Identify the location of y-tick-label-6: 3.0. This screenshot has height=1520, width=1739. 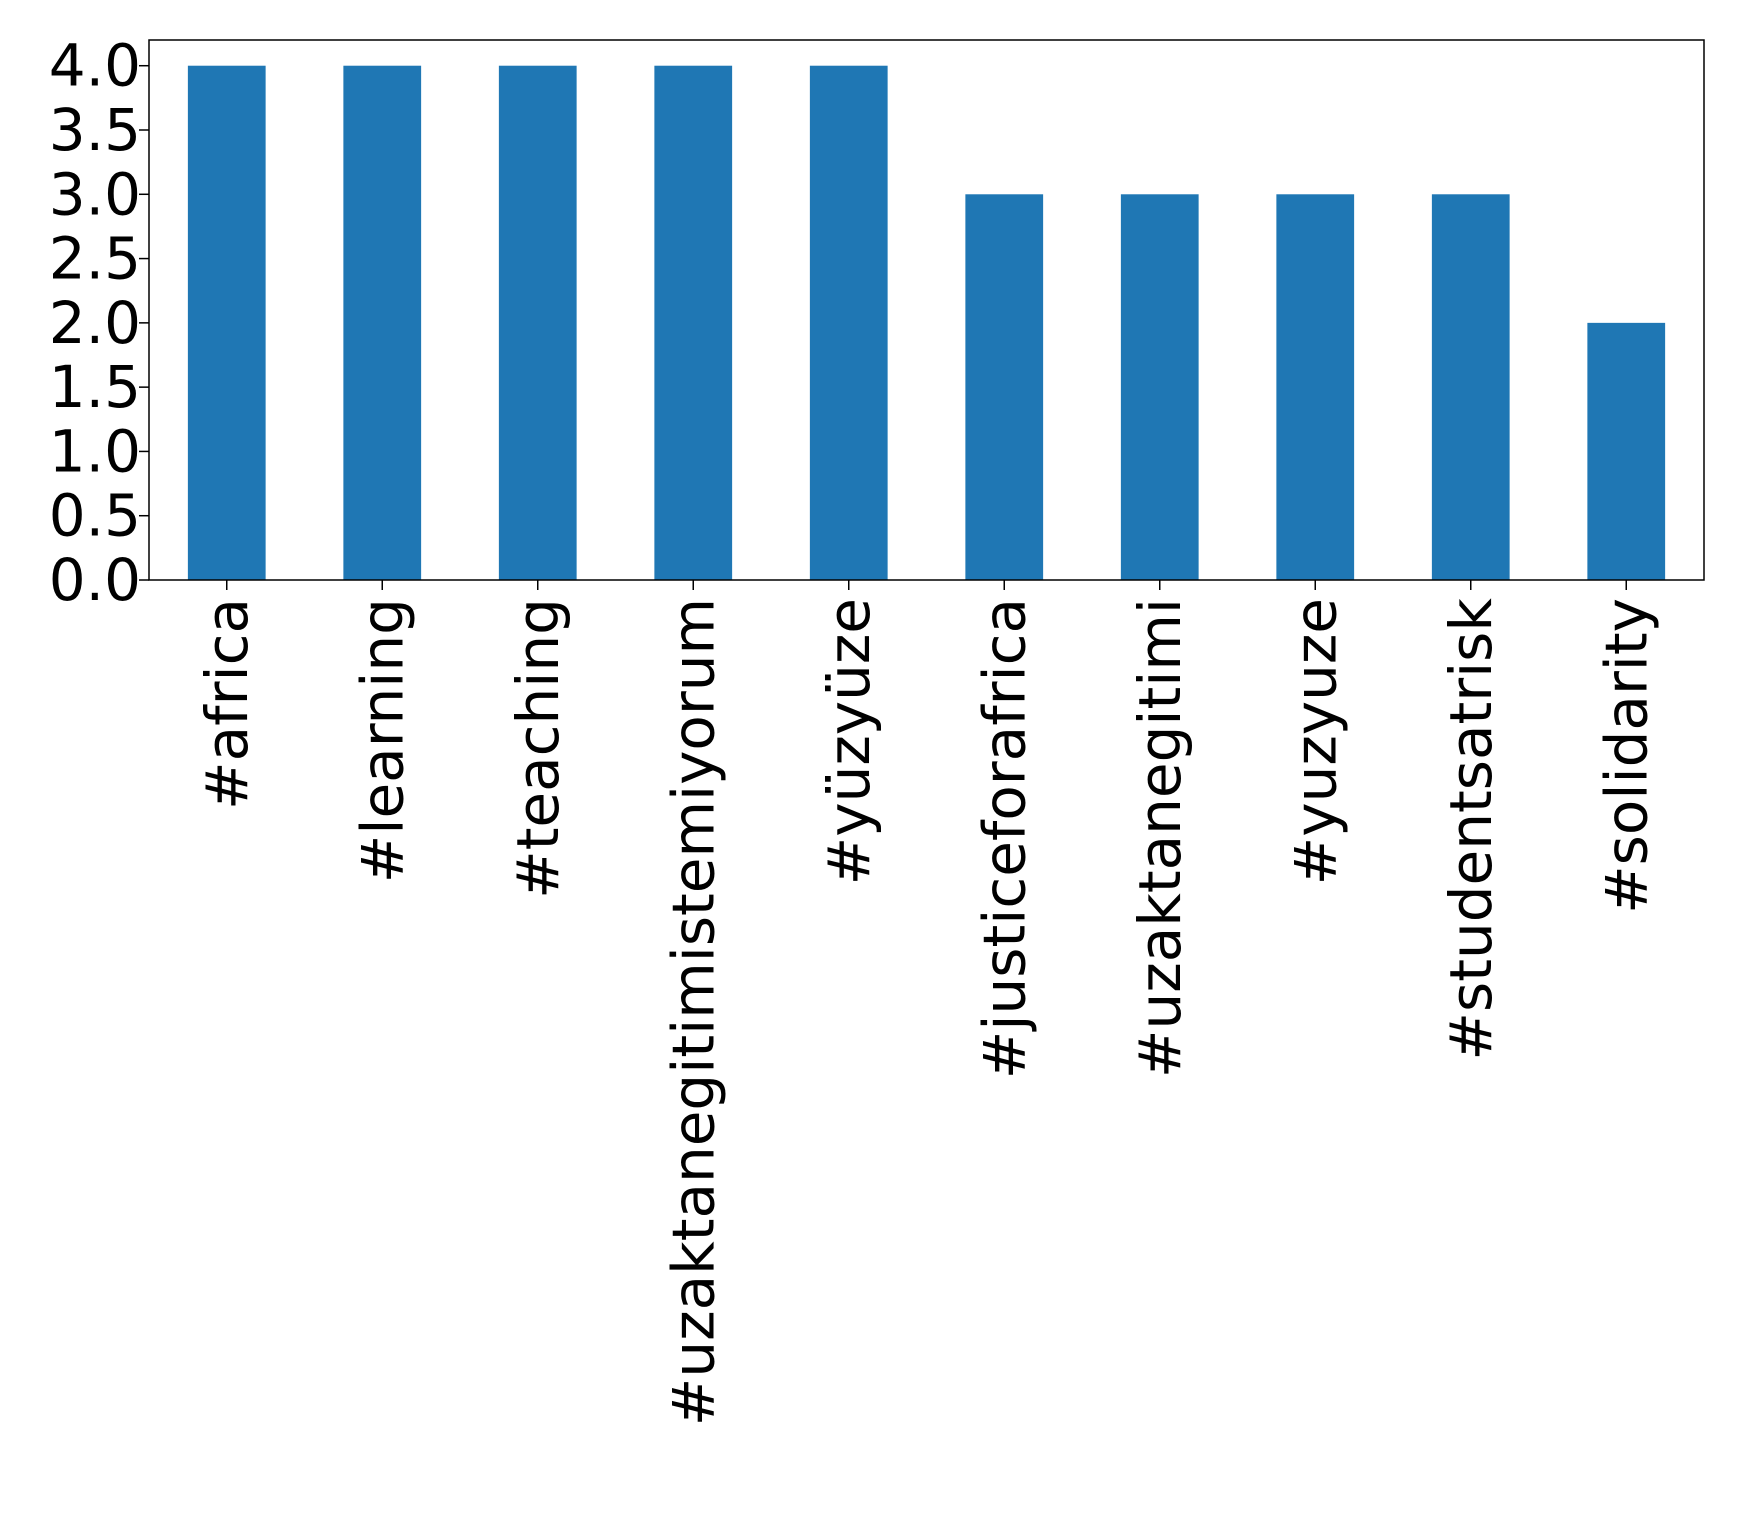
(95, 194).